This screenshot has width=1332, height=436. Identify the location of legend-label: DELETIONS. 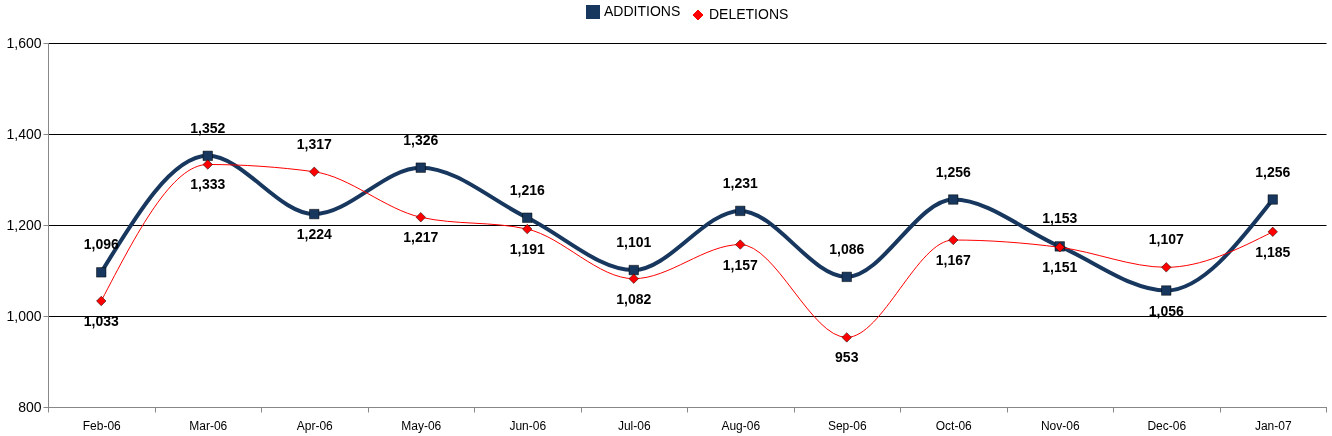
(749, 14).